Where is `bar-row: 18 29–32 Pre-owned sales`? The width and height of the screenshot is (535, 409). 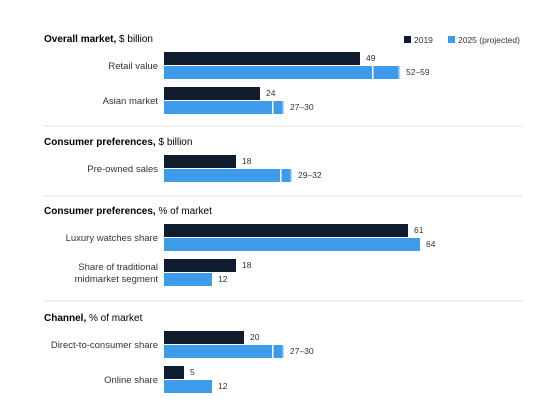
bar-row: 18 29–32 Pre-owned sales is located at coordinates (204, 168).